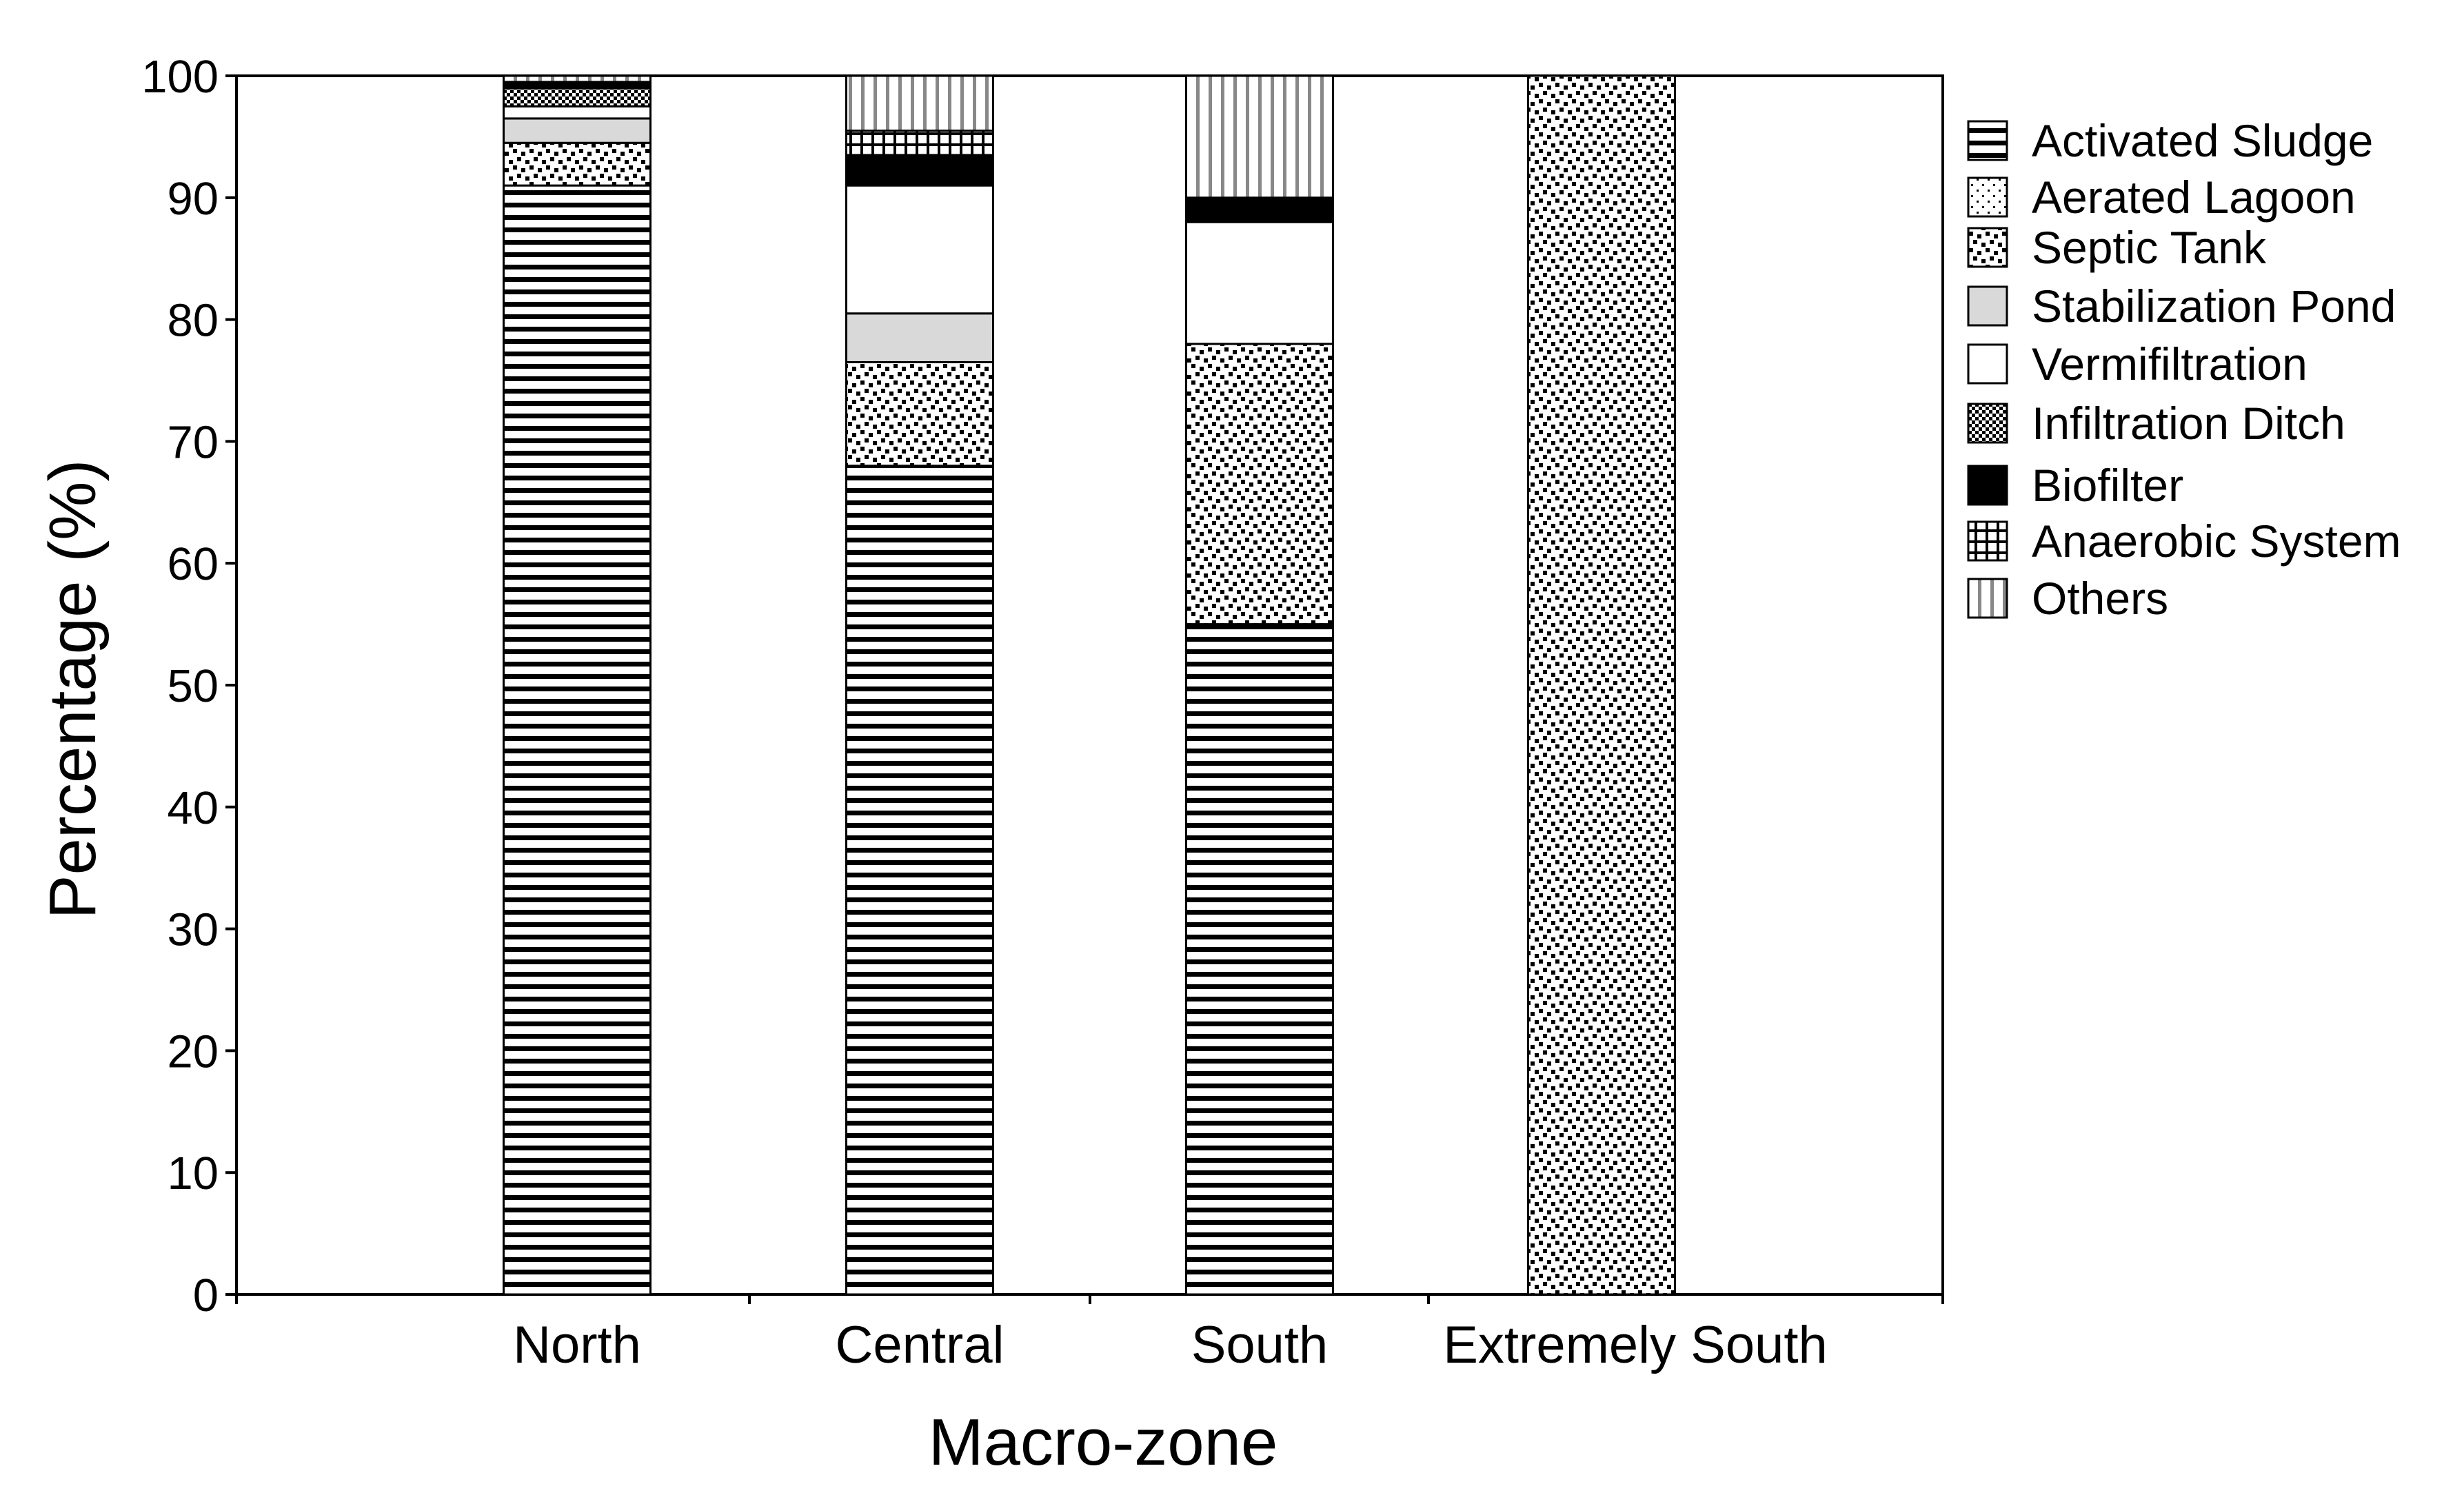  I want to click on y-tick-label: 60, so click(193, 564).